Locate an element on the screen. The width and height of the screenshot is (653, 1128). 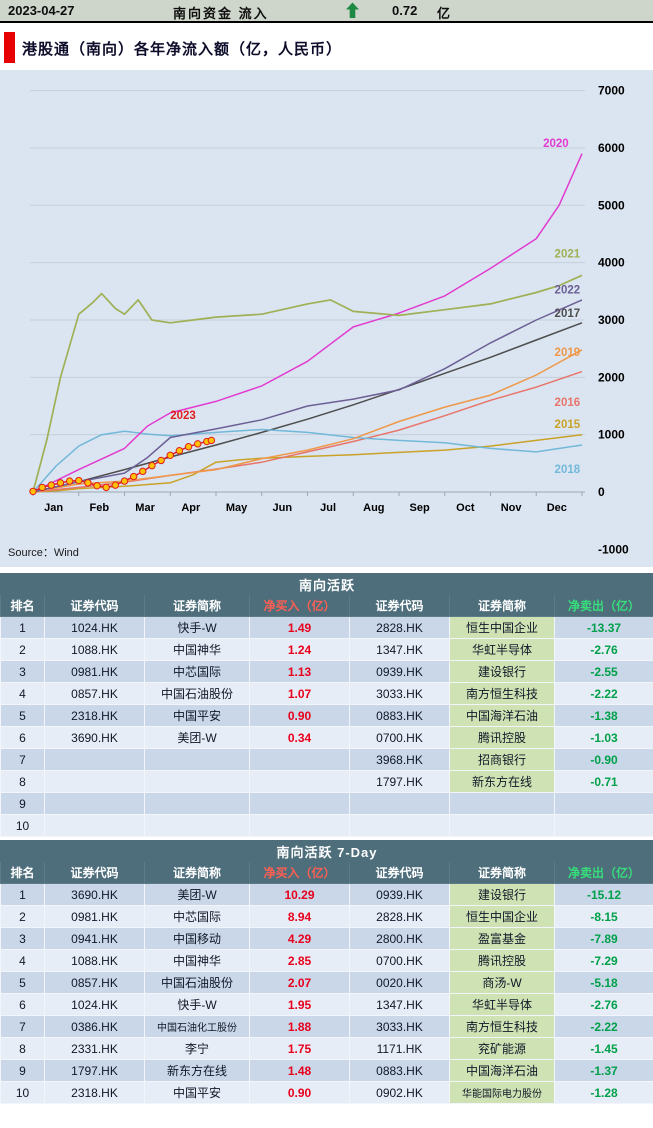
buy-value-cell: 1.95 is located at coordinates (299, 1004).